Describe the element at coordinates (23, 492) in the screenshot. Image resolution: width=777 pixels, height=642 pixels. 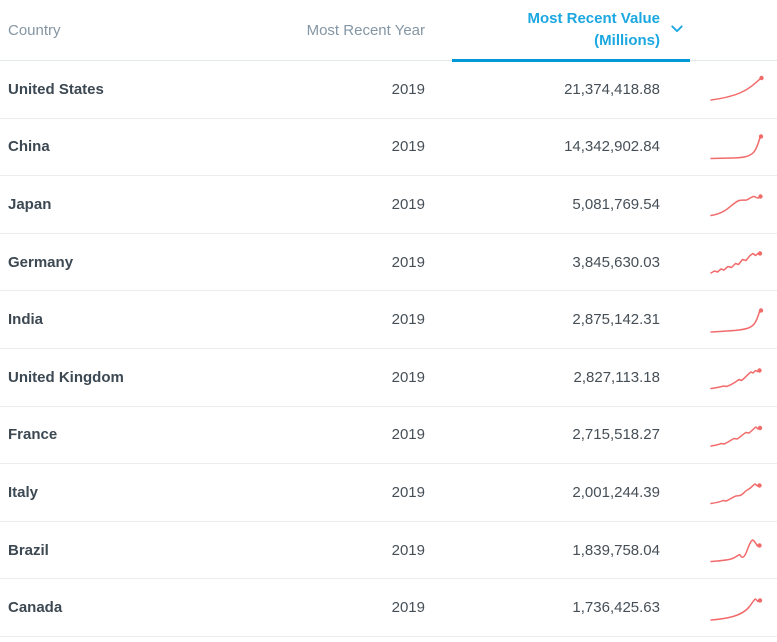
I see `country-cell: Italy` at that location.